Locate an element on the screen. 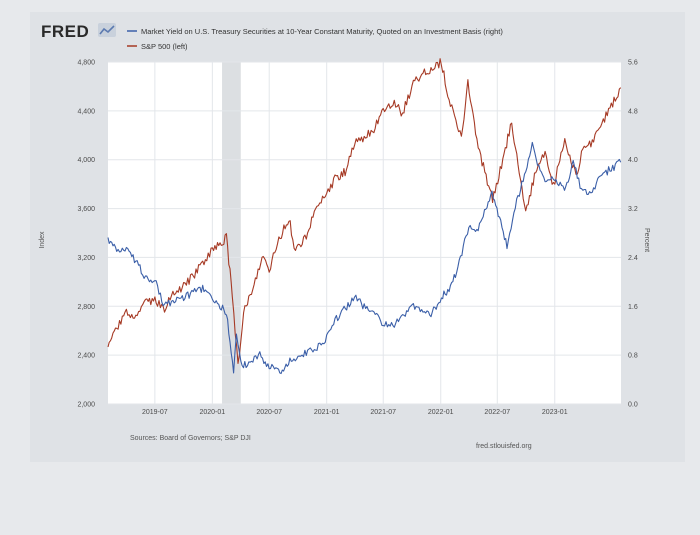 The height and width of the screenshot is (535, 700). x-tick-label: 2019-07 is located at coordinates (155, 412).